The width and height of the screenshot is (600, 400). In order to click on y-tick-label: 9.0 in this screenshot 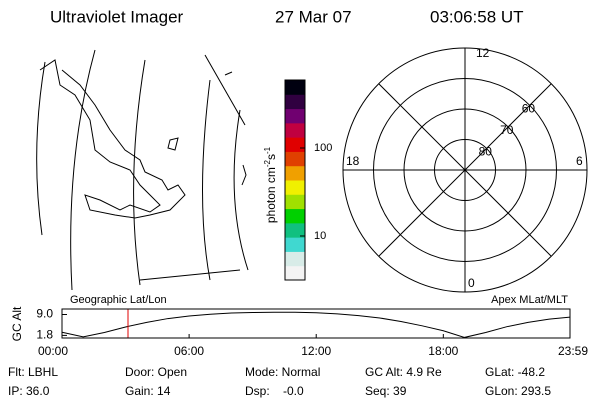, I will do `click(44, 314)`.